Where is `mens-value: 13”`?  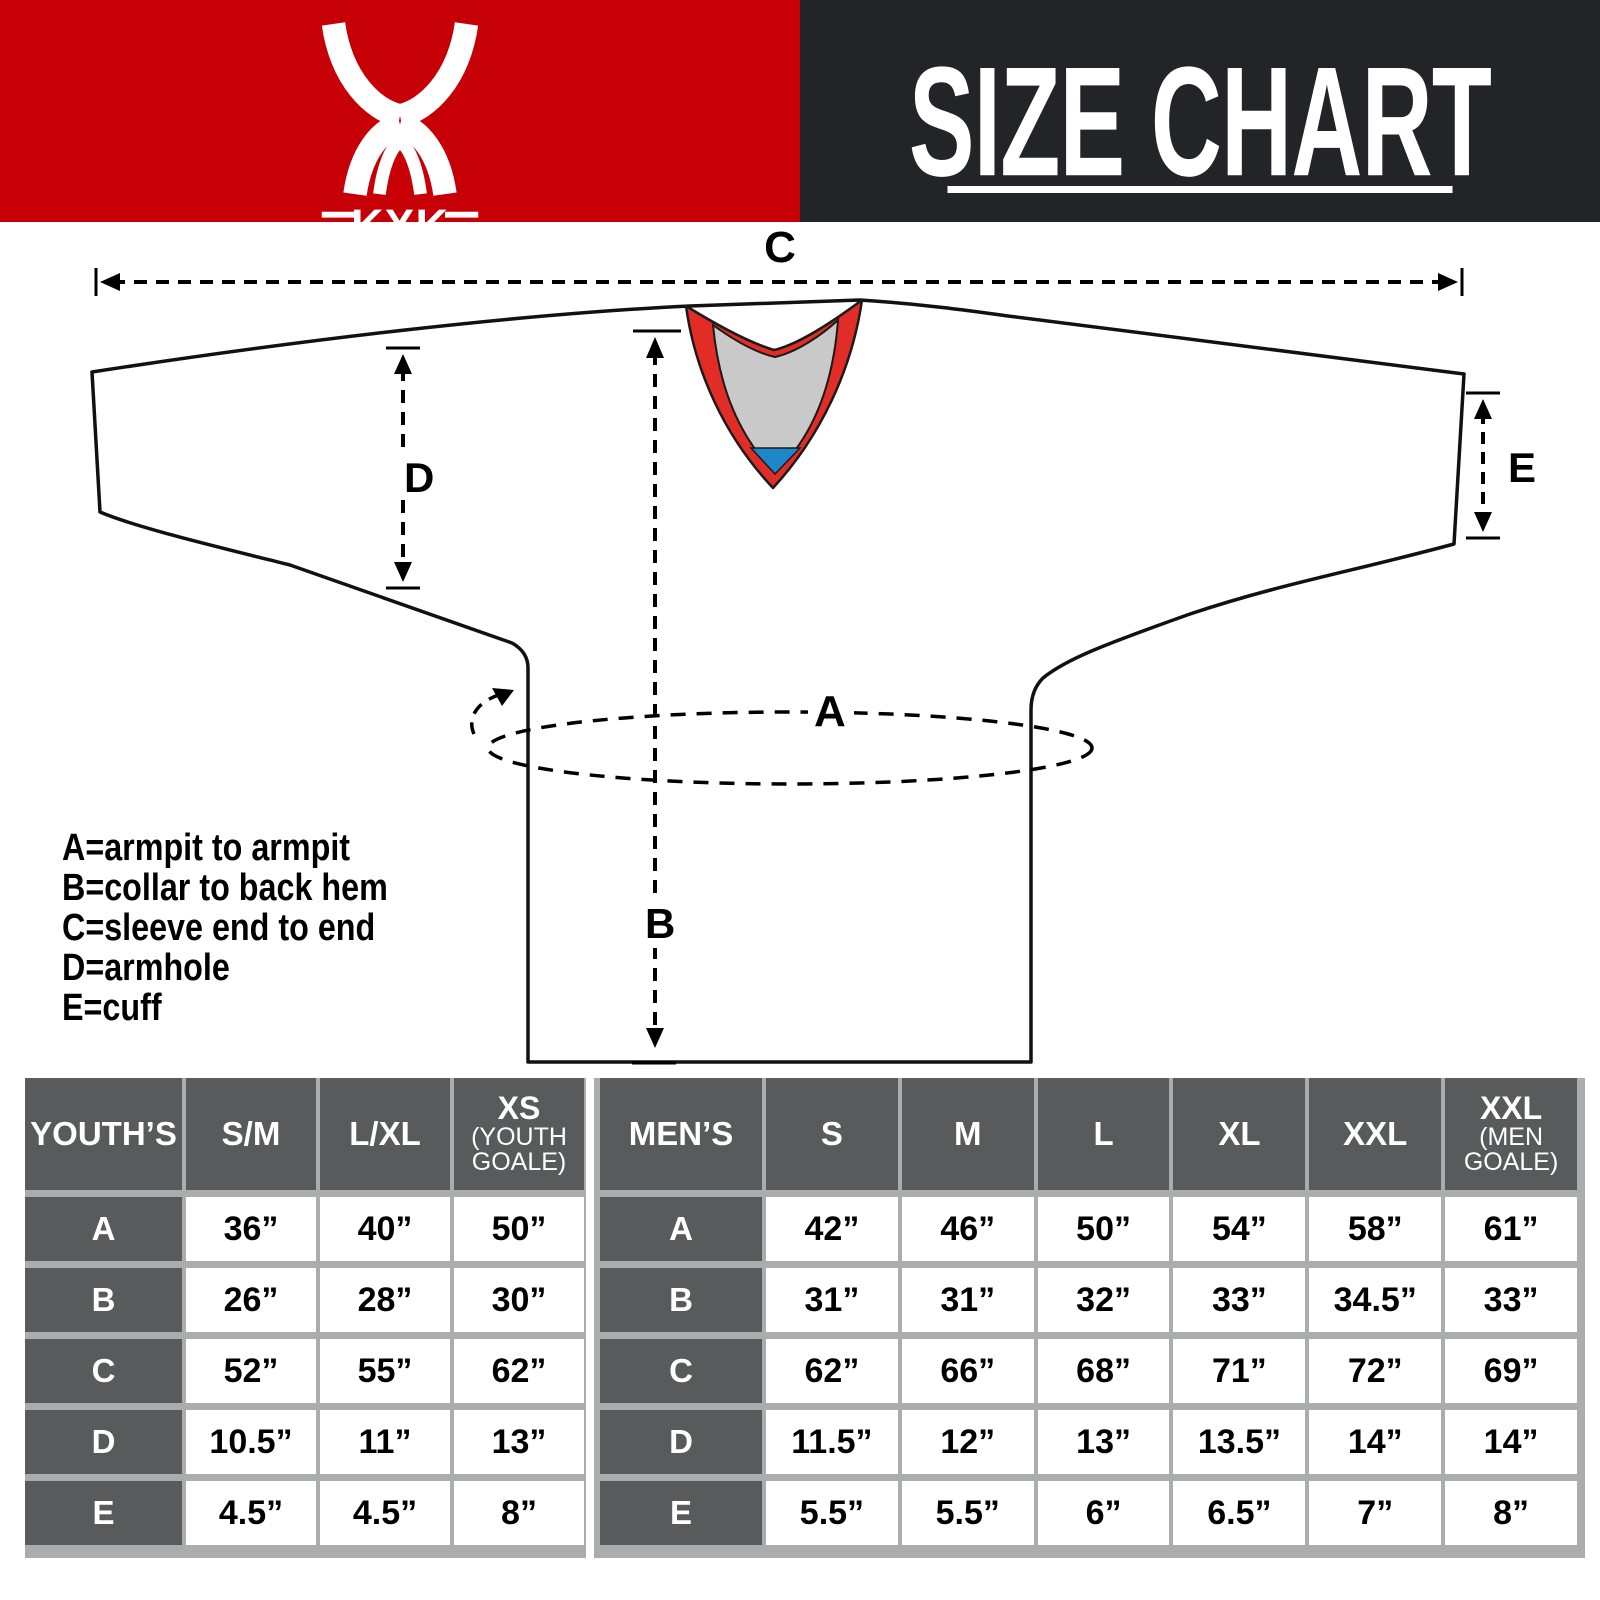
mens-value: 13” is located at coordinates (1103, 1442).